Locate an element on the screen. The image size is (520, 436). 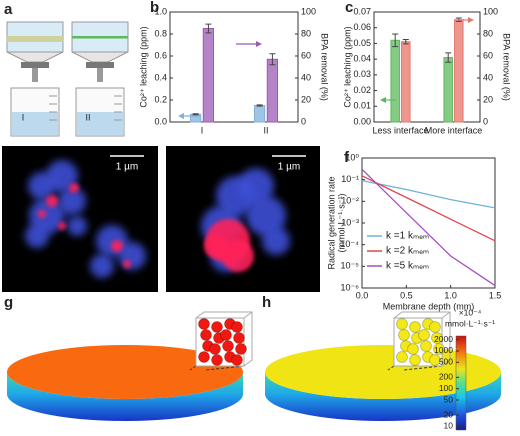
y-tick-label: 0.03 is located at coordinates (362, 74).